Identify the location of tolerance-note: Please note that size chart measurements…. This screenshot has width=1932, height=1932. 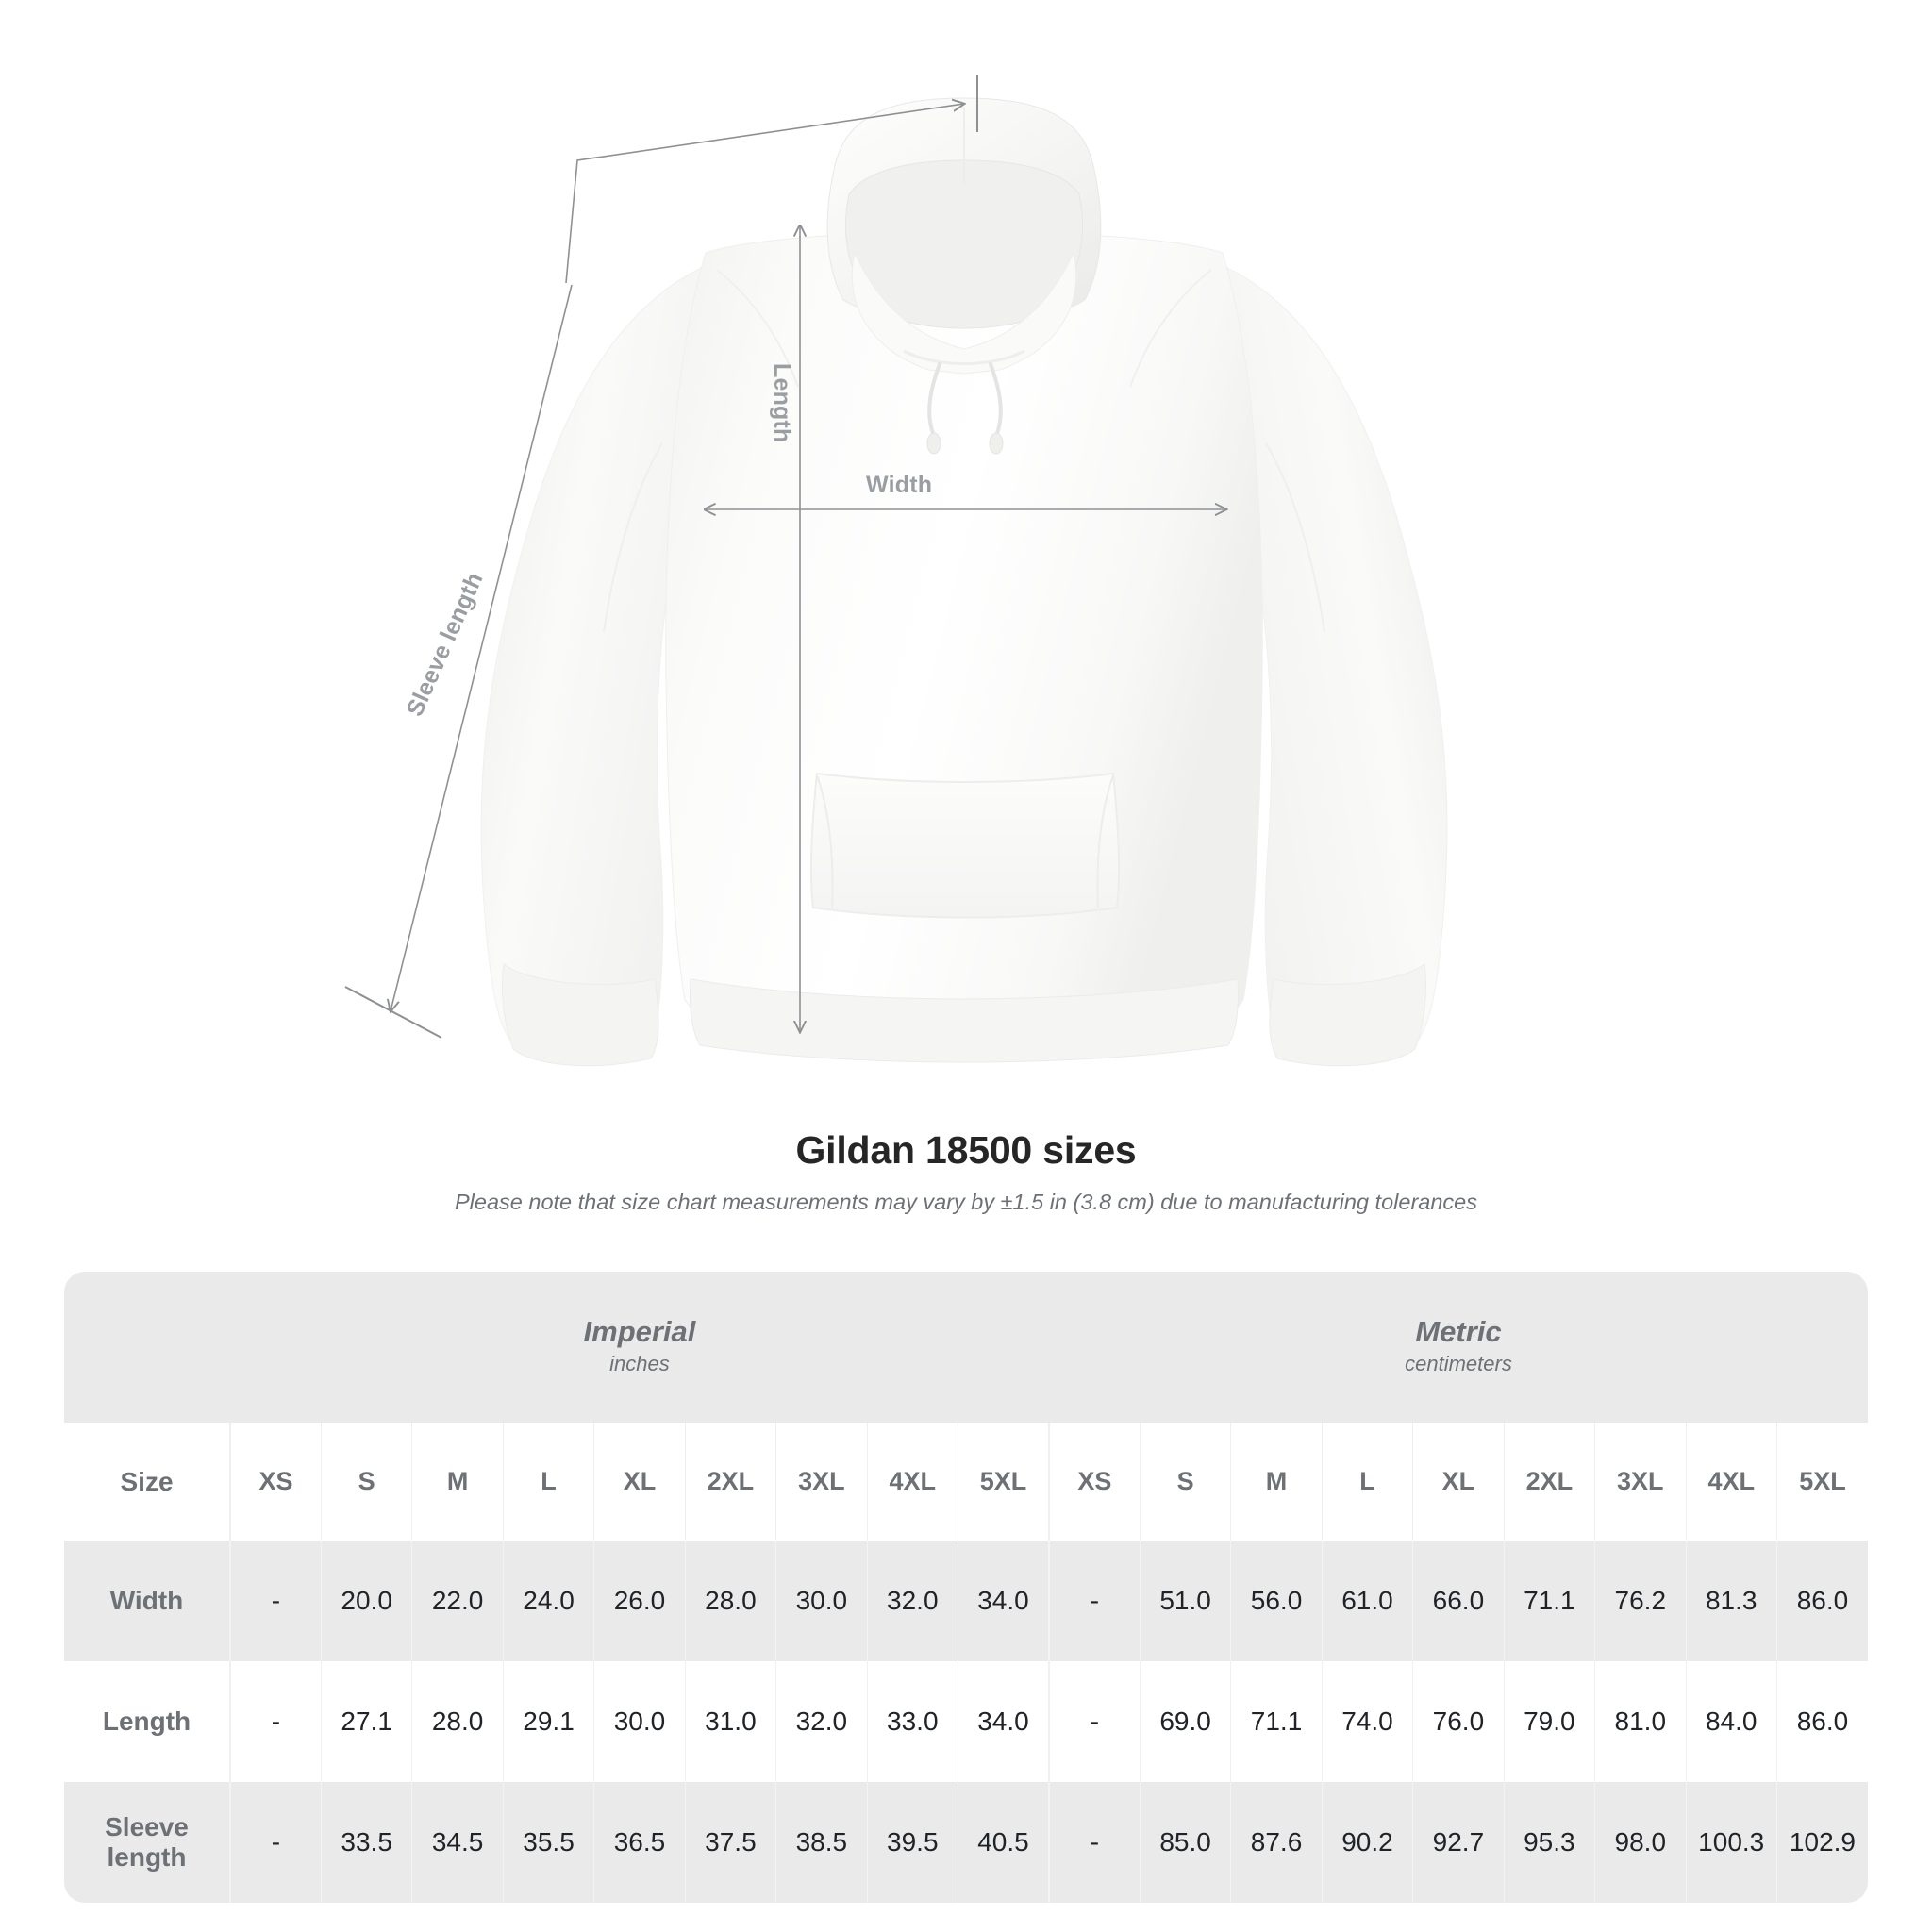
(966, 1202).